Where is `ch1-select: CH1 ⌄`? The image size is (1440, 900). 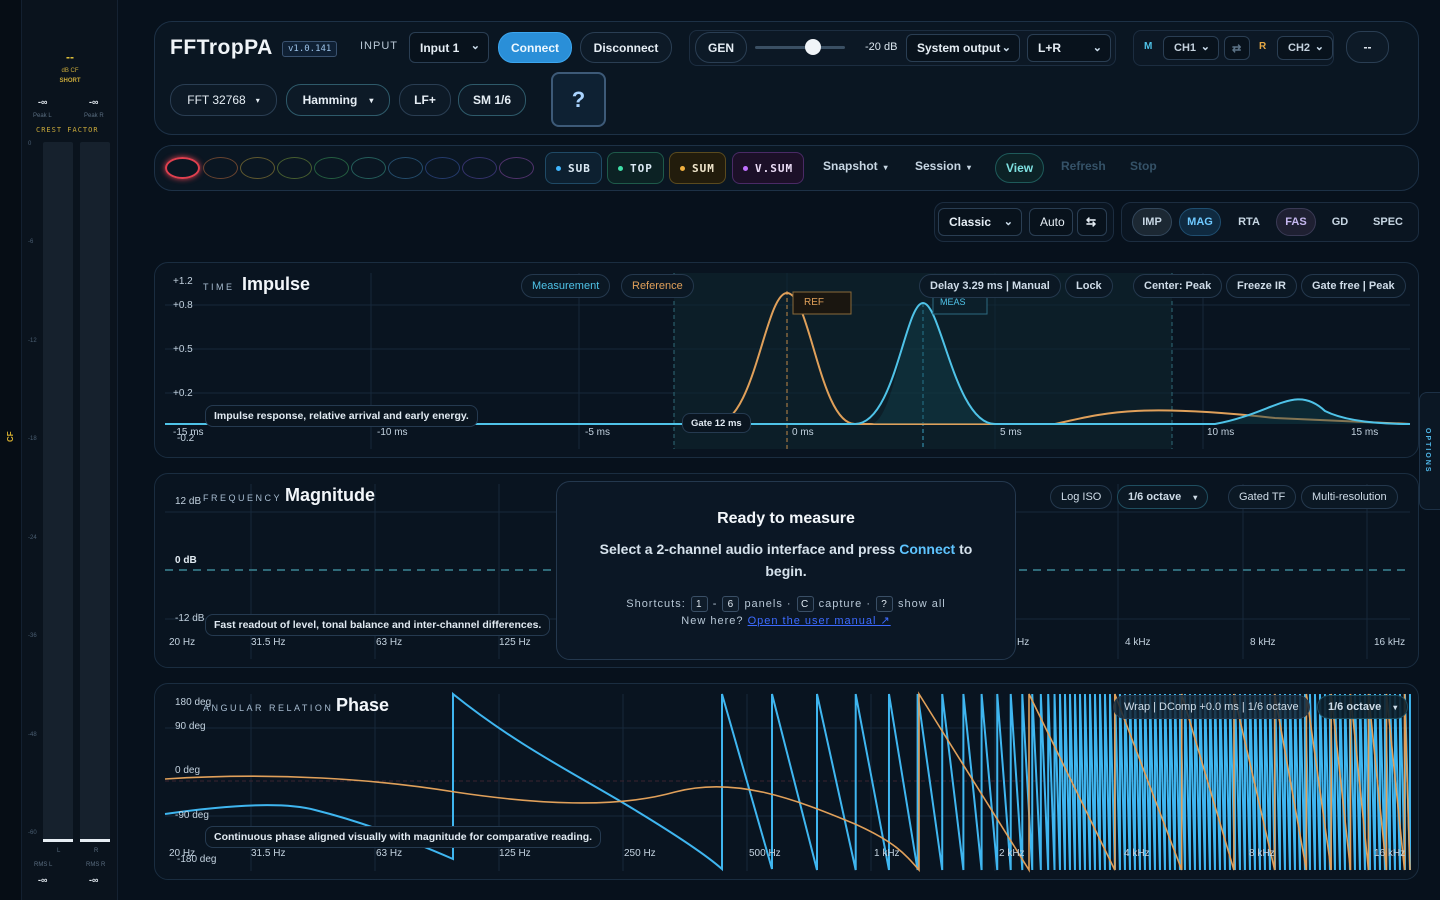
ch1-select: CH1 ⌄ is located at coordinates (1191, 48).